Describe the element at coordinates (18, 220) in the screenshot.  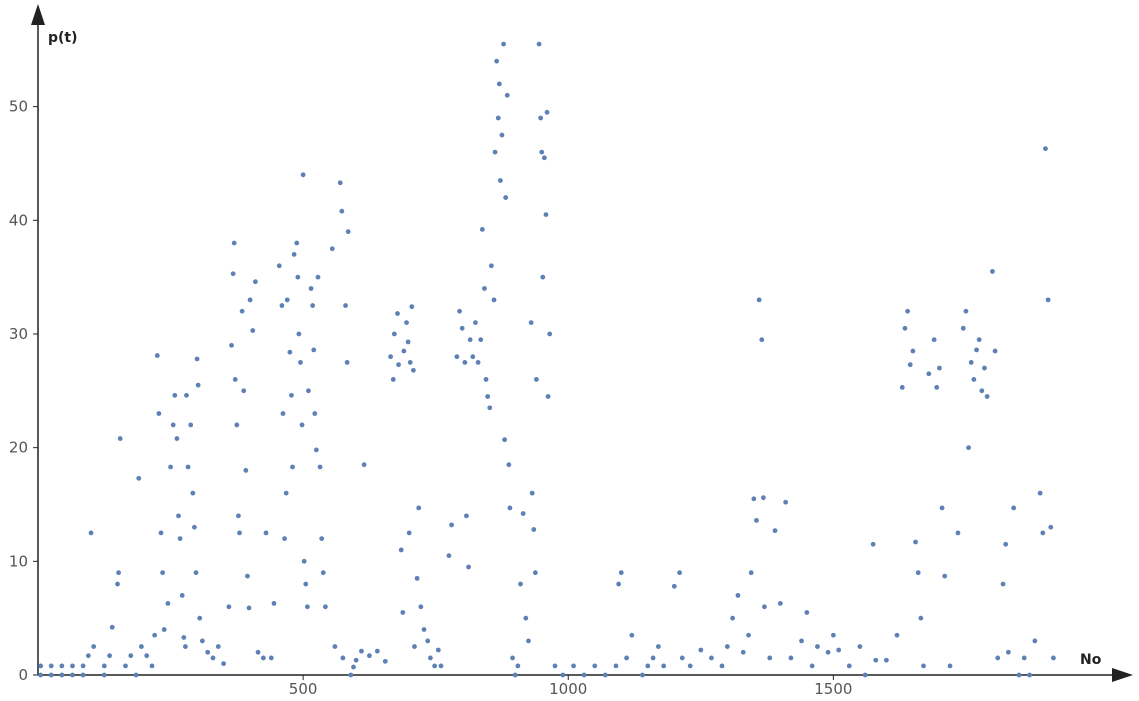
I see `y-tick-label: 40` at that location.